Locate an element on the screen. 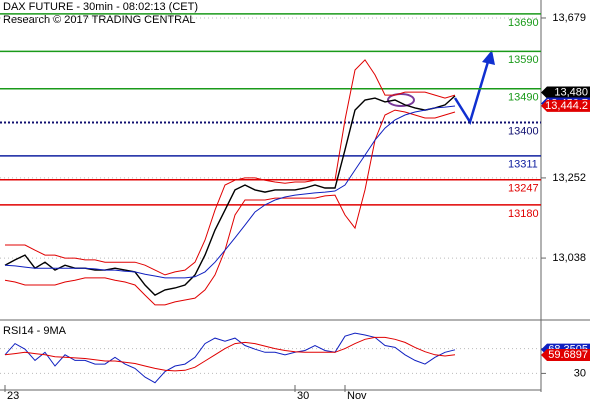 This screenshot has height=400, width=590. level-label: 13311 is located at coordinates (523, 165).